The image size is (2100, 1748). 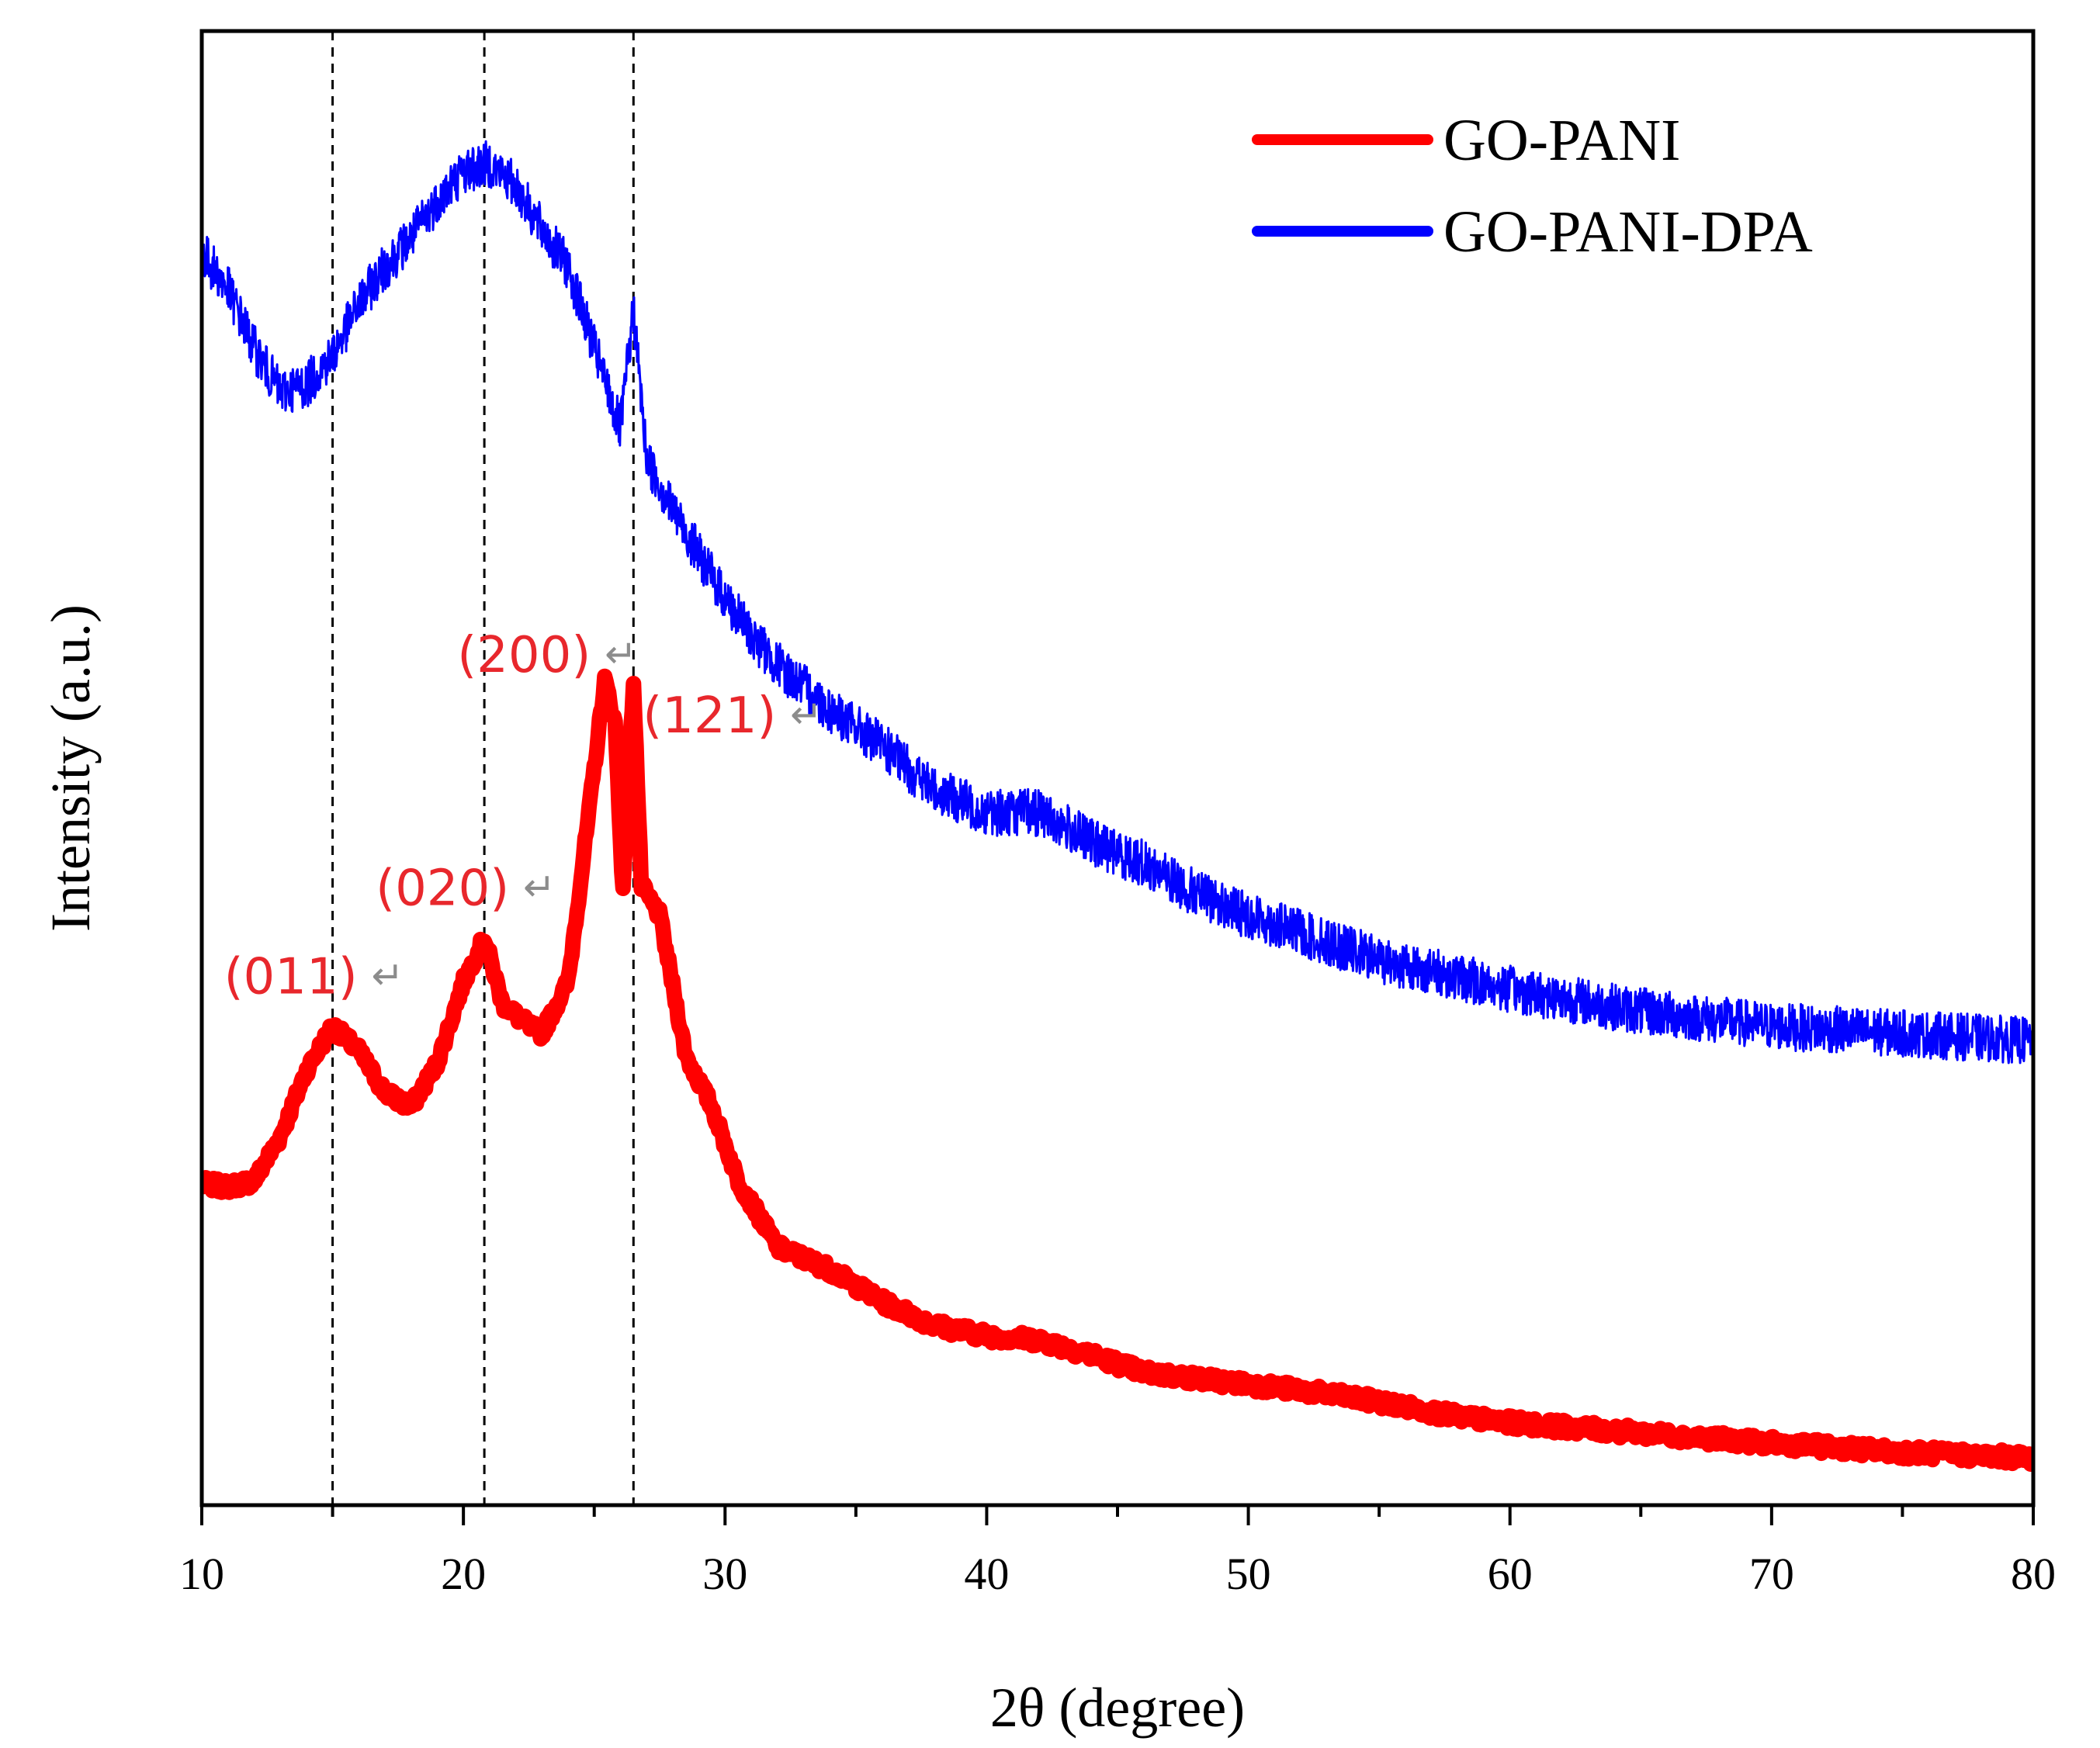 I want to click on peak-label: (200), so click(x=524, y=655).